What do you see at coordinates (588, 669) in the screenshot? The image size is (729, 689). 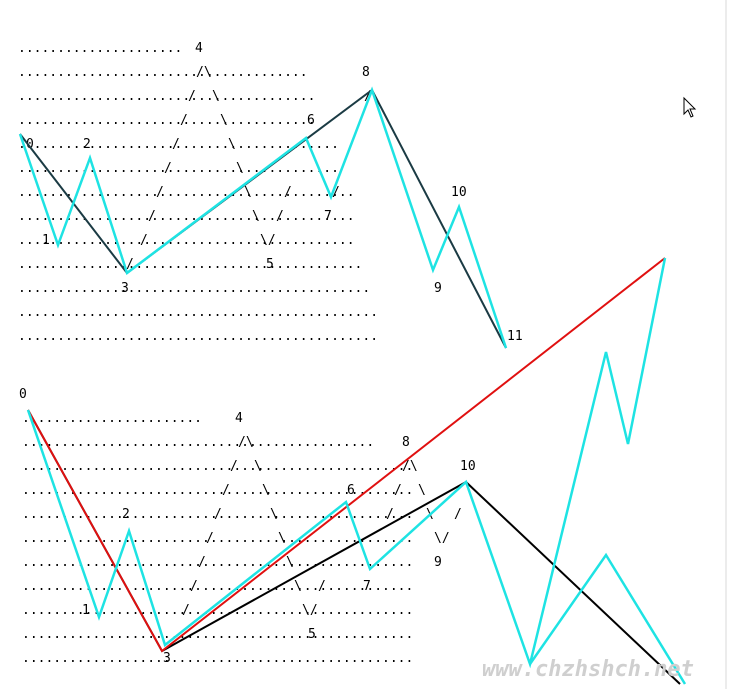 I see `watermark-text: www.chzhshch.net` at bounding box center [588, 669].